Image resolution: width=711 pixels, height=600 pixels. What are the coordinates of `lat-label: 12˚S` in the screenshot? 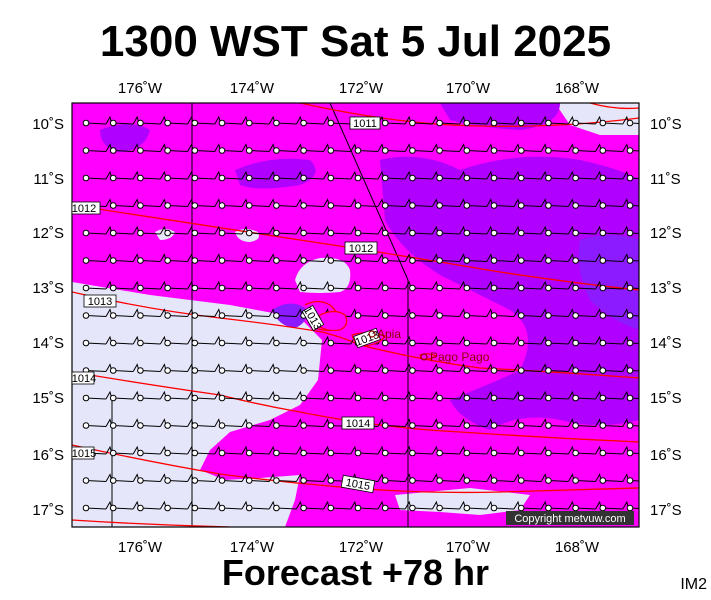 It's located at (666, 233).